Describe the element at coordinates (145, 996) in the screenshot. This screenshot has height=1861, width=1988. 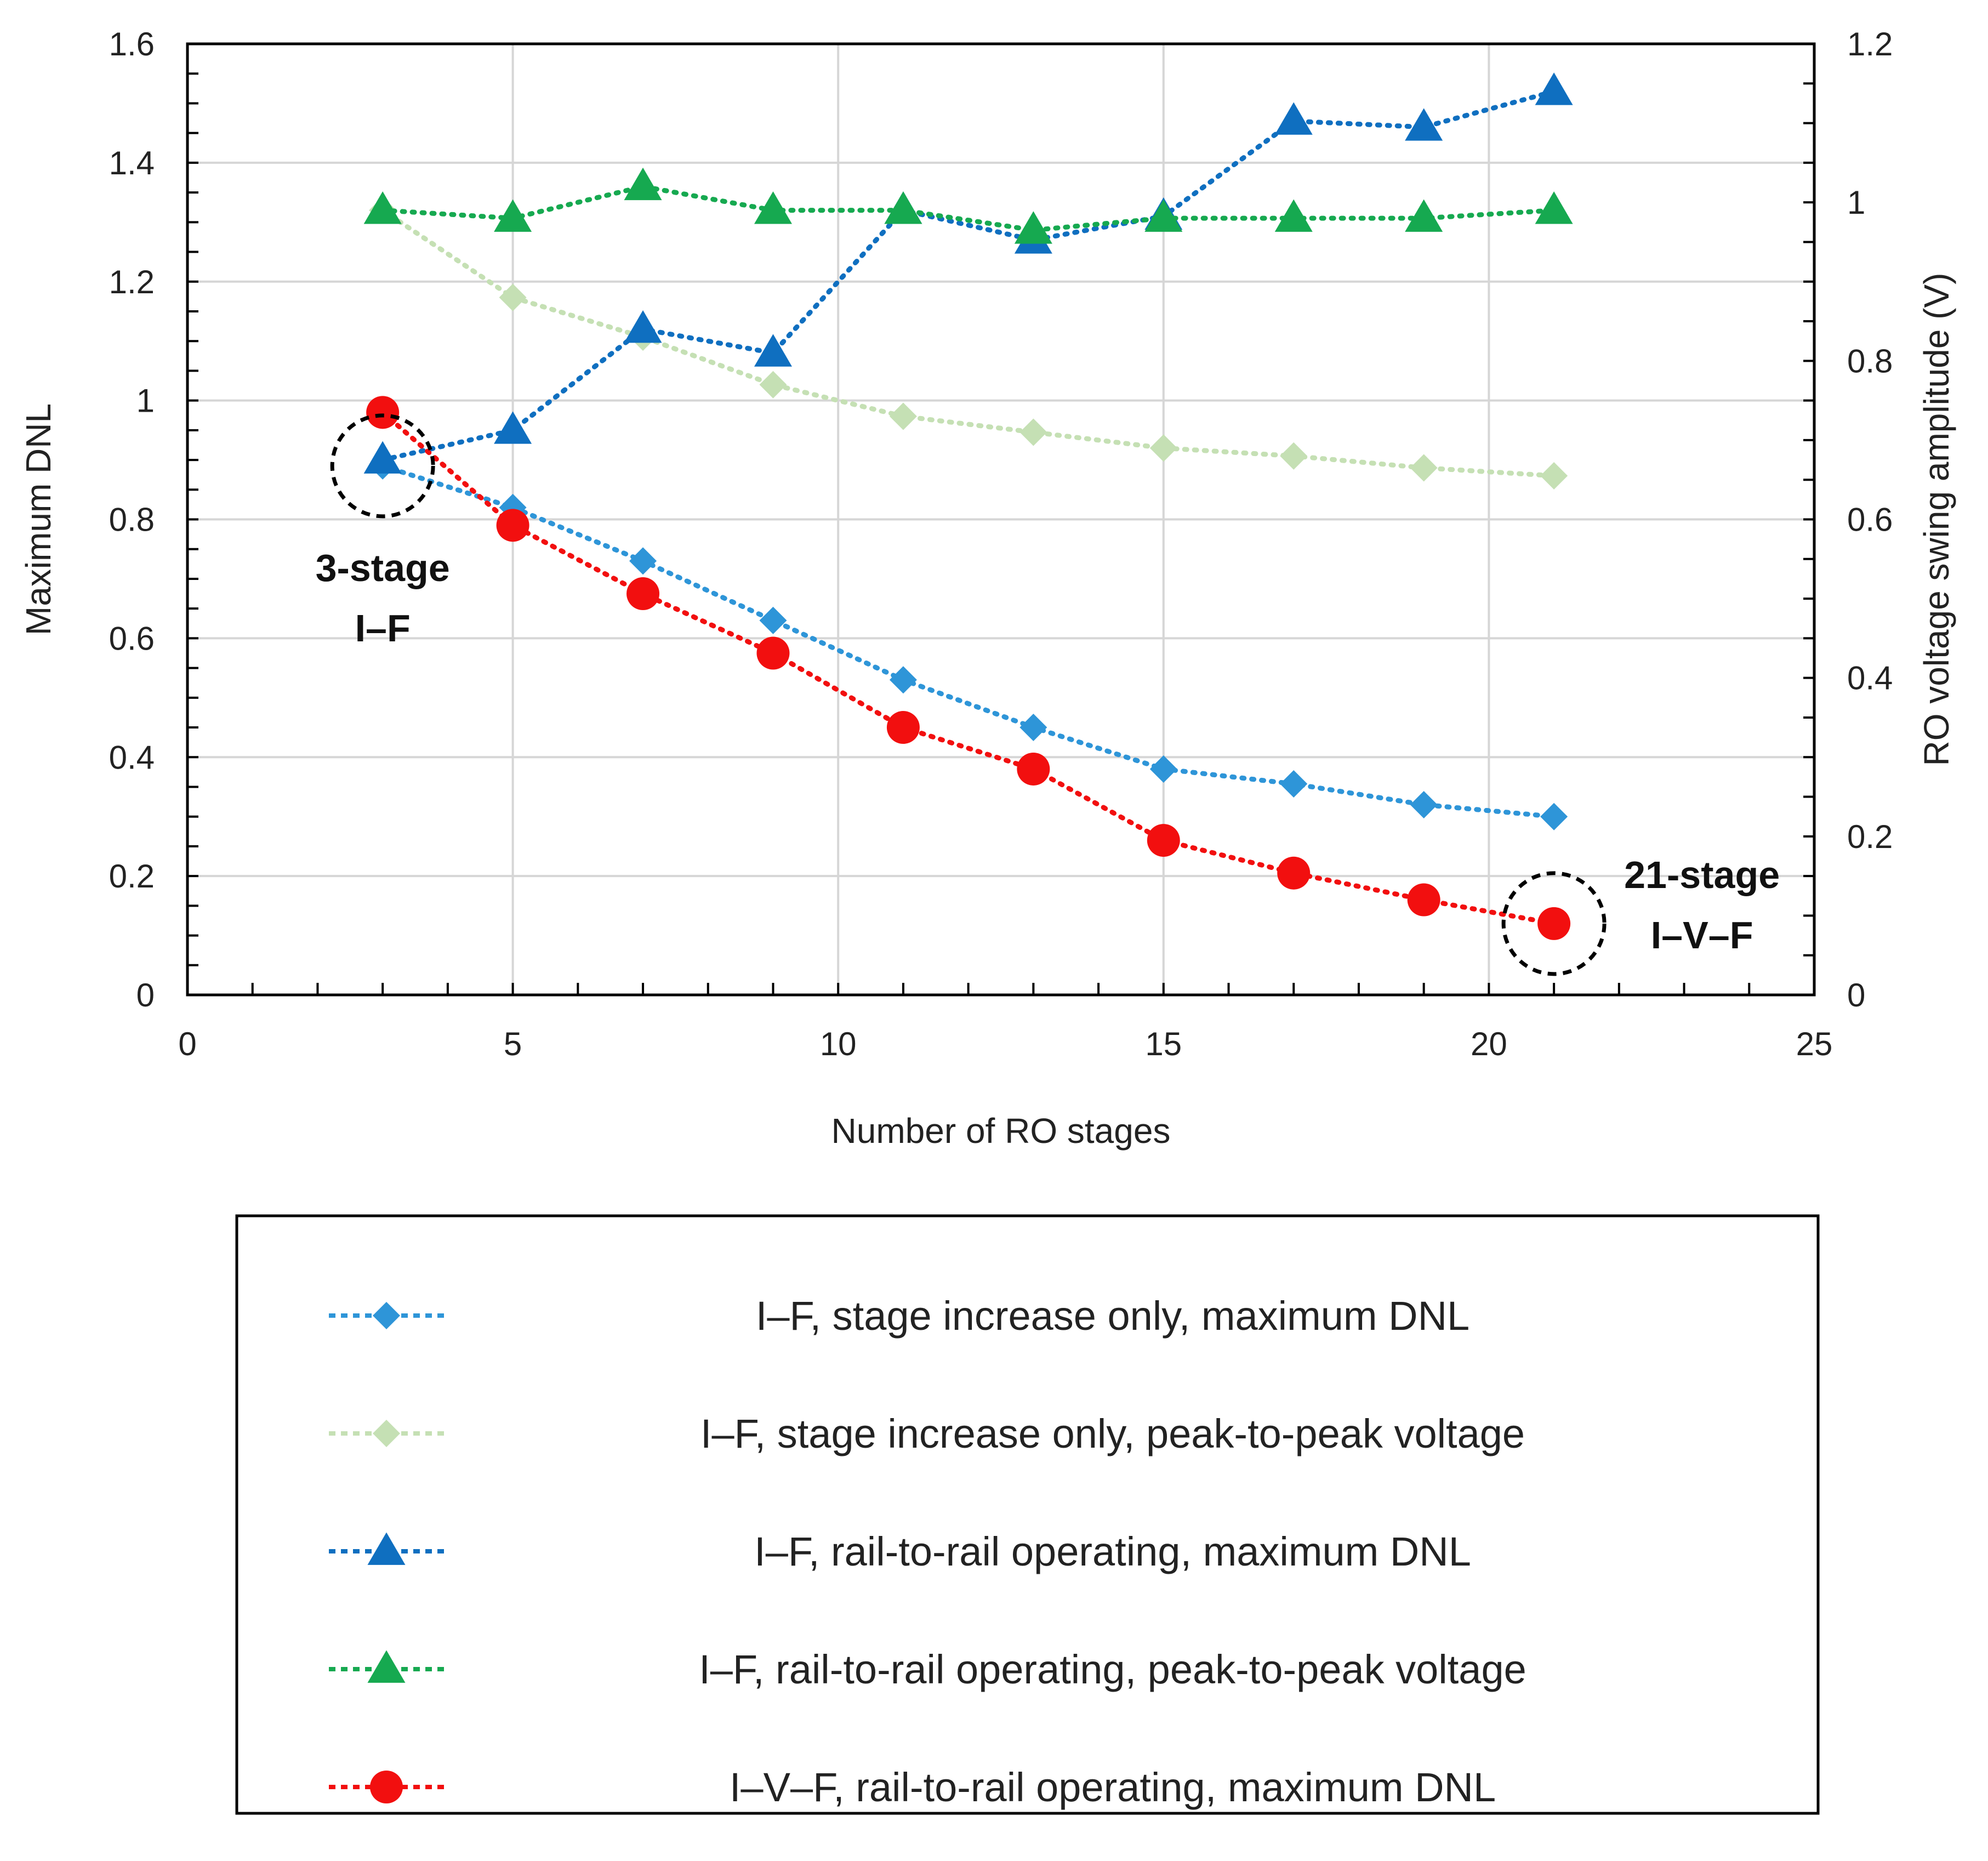
I see `y-tick-label-0: 0` at that location.